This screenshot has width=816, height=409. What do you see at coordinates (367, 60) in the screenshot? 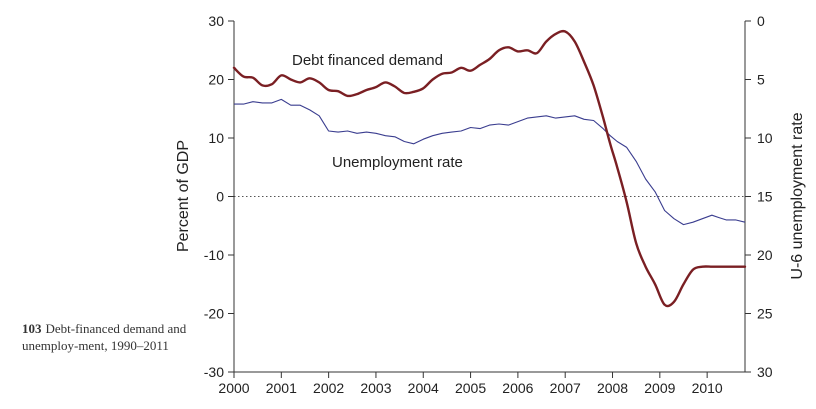
I see `annotation-debt-financed-demand: Debt financed demand` at bounding box center [367, 60].